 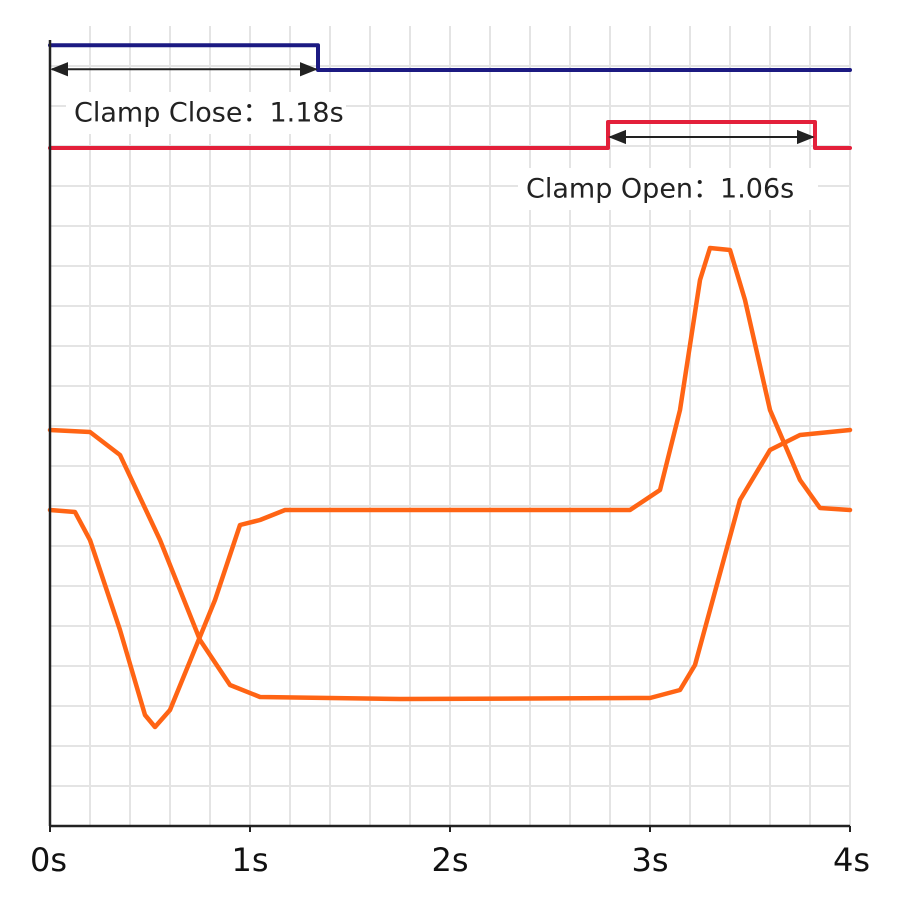 What do you see at coordinates (249, 860) in the screenshot?
I see `x-tick-label: 1s` at bounding box center [249, 860].